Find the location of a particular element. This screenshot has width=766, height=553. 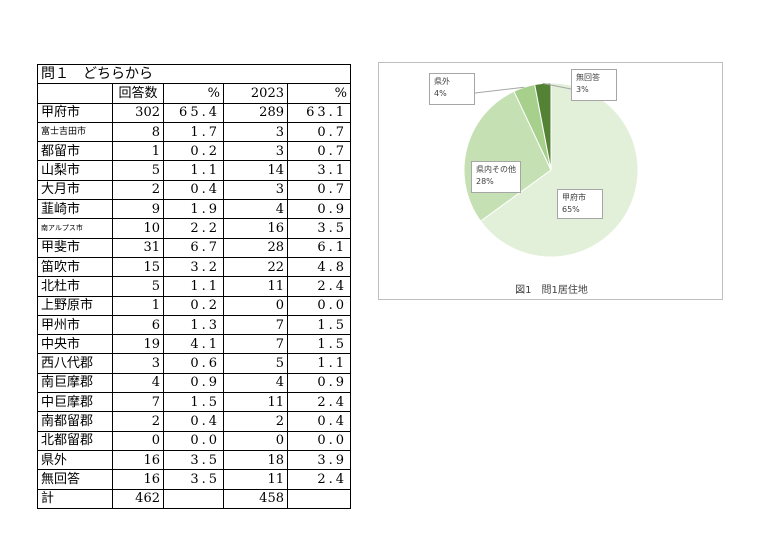

row-count-2023: 16 is located at coordinates (255, 228).